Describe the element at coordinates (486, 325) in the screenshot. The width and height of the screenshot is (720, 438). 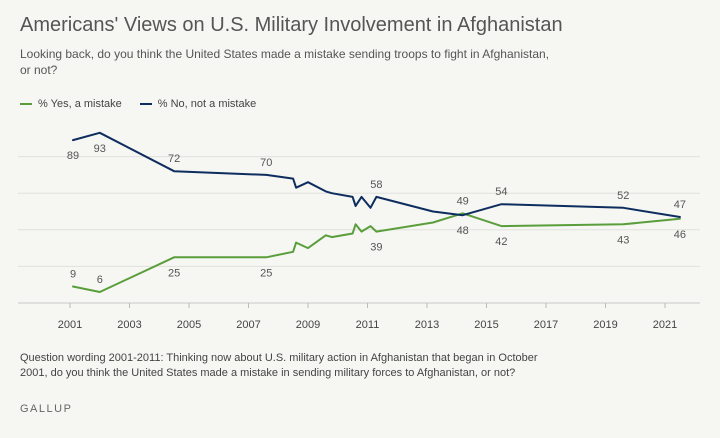
I see `x-tick-label-2015: 2015` at that location.